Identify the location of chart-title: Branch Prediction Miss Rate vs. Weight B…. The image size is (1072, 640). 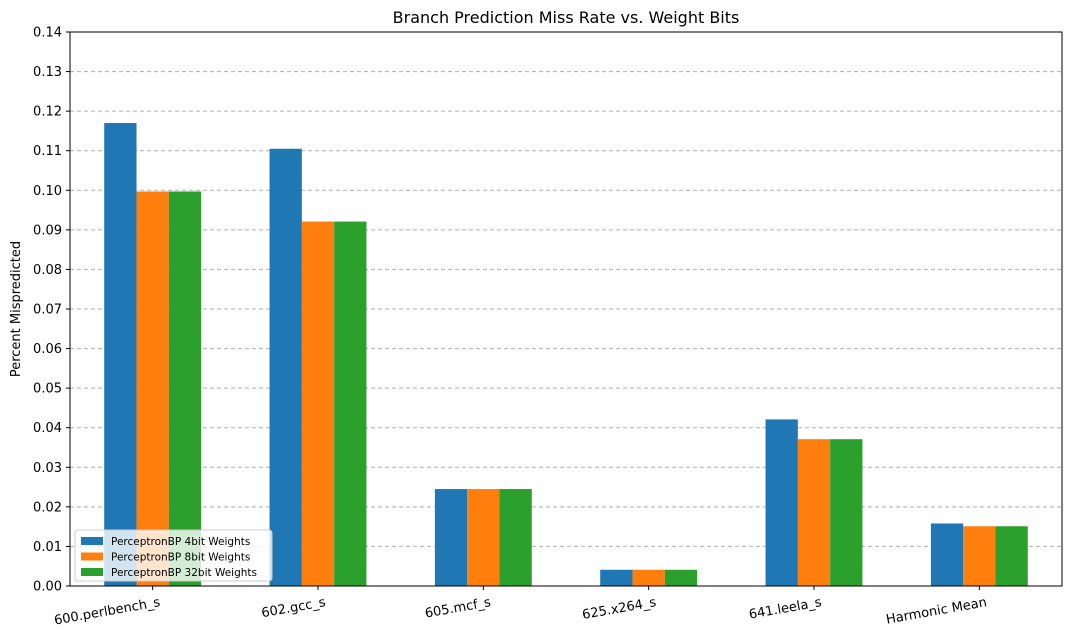
(566, 17).